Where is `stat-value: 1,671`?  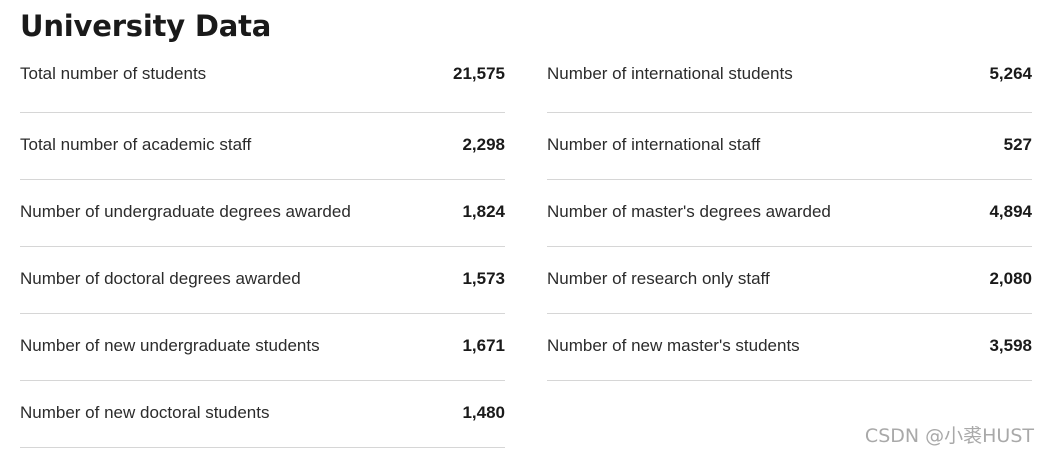 stat-value: 1,671 is located at coordinates (483, 345).